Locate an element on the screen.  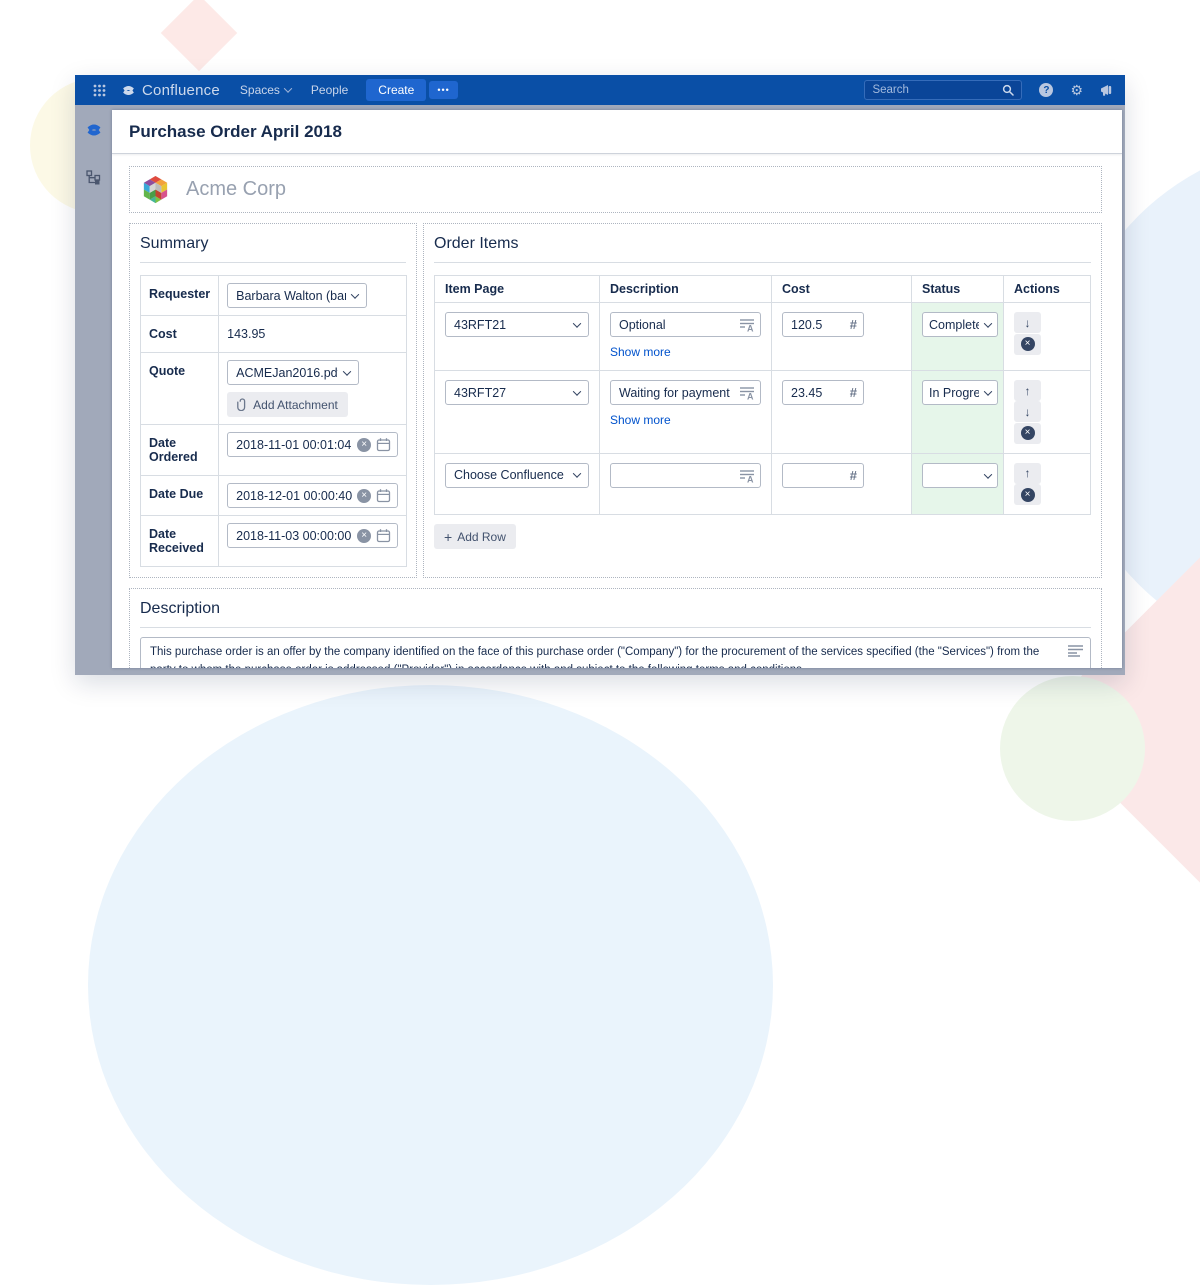
field-label: Quote is located at coordinates (180, 389).